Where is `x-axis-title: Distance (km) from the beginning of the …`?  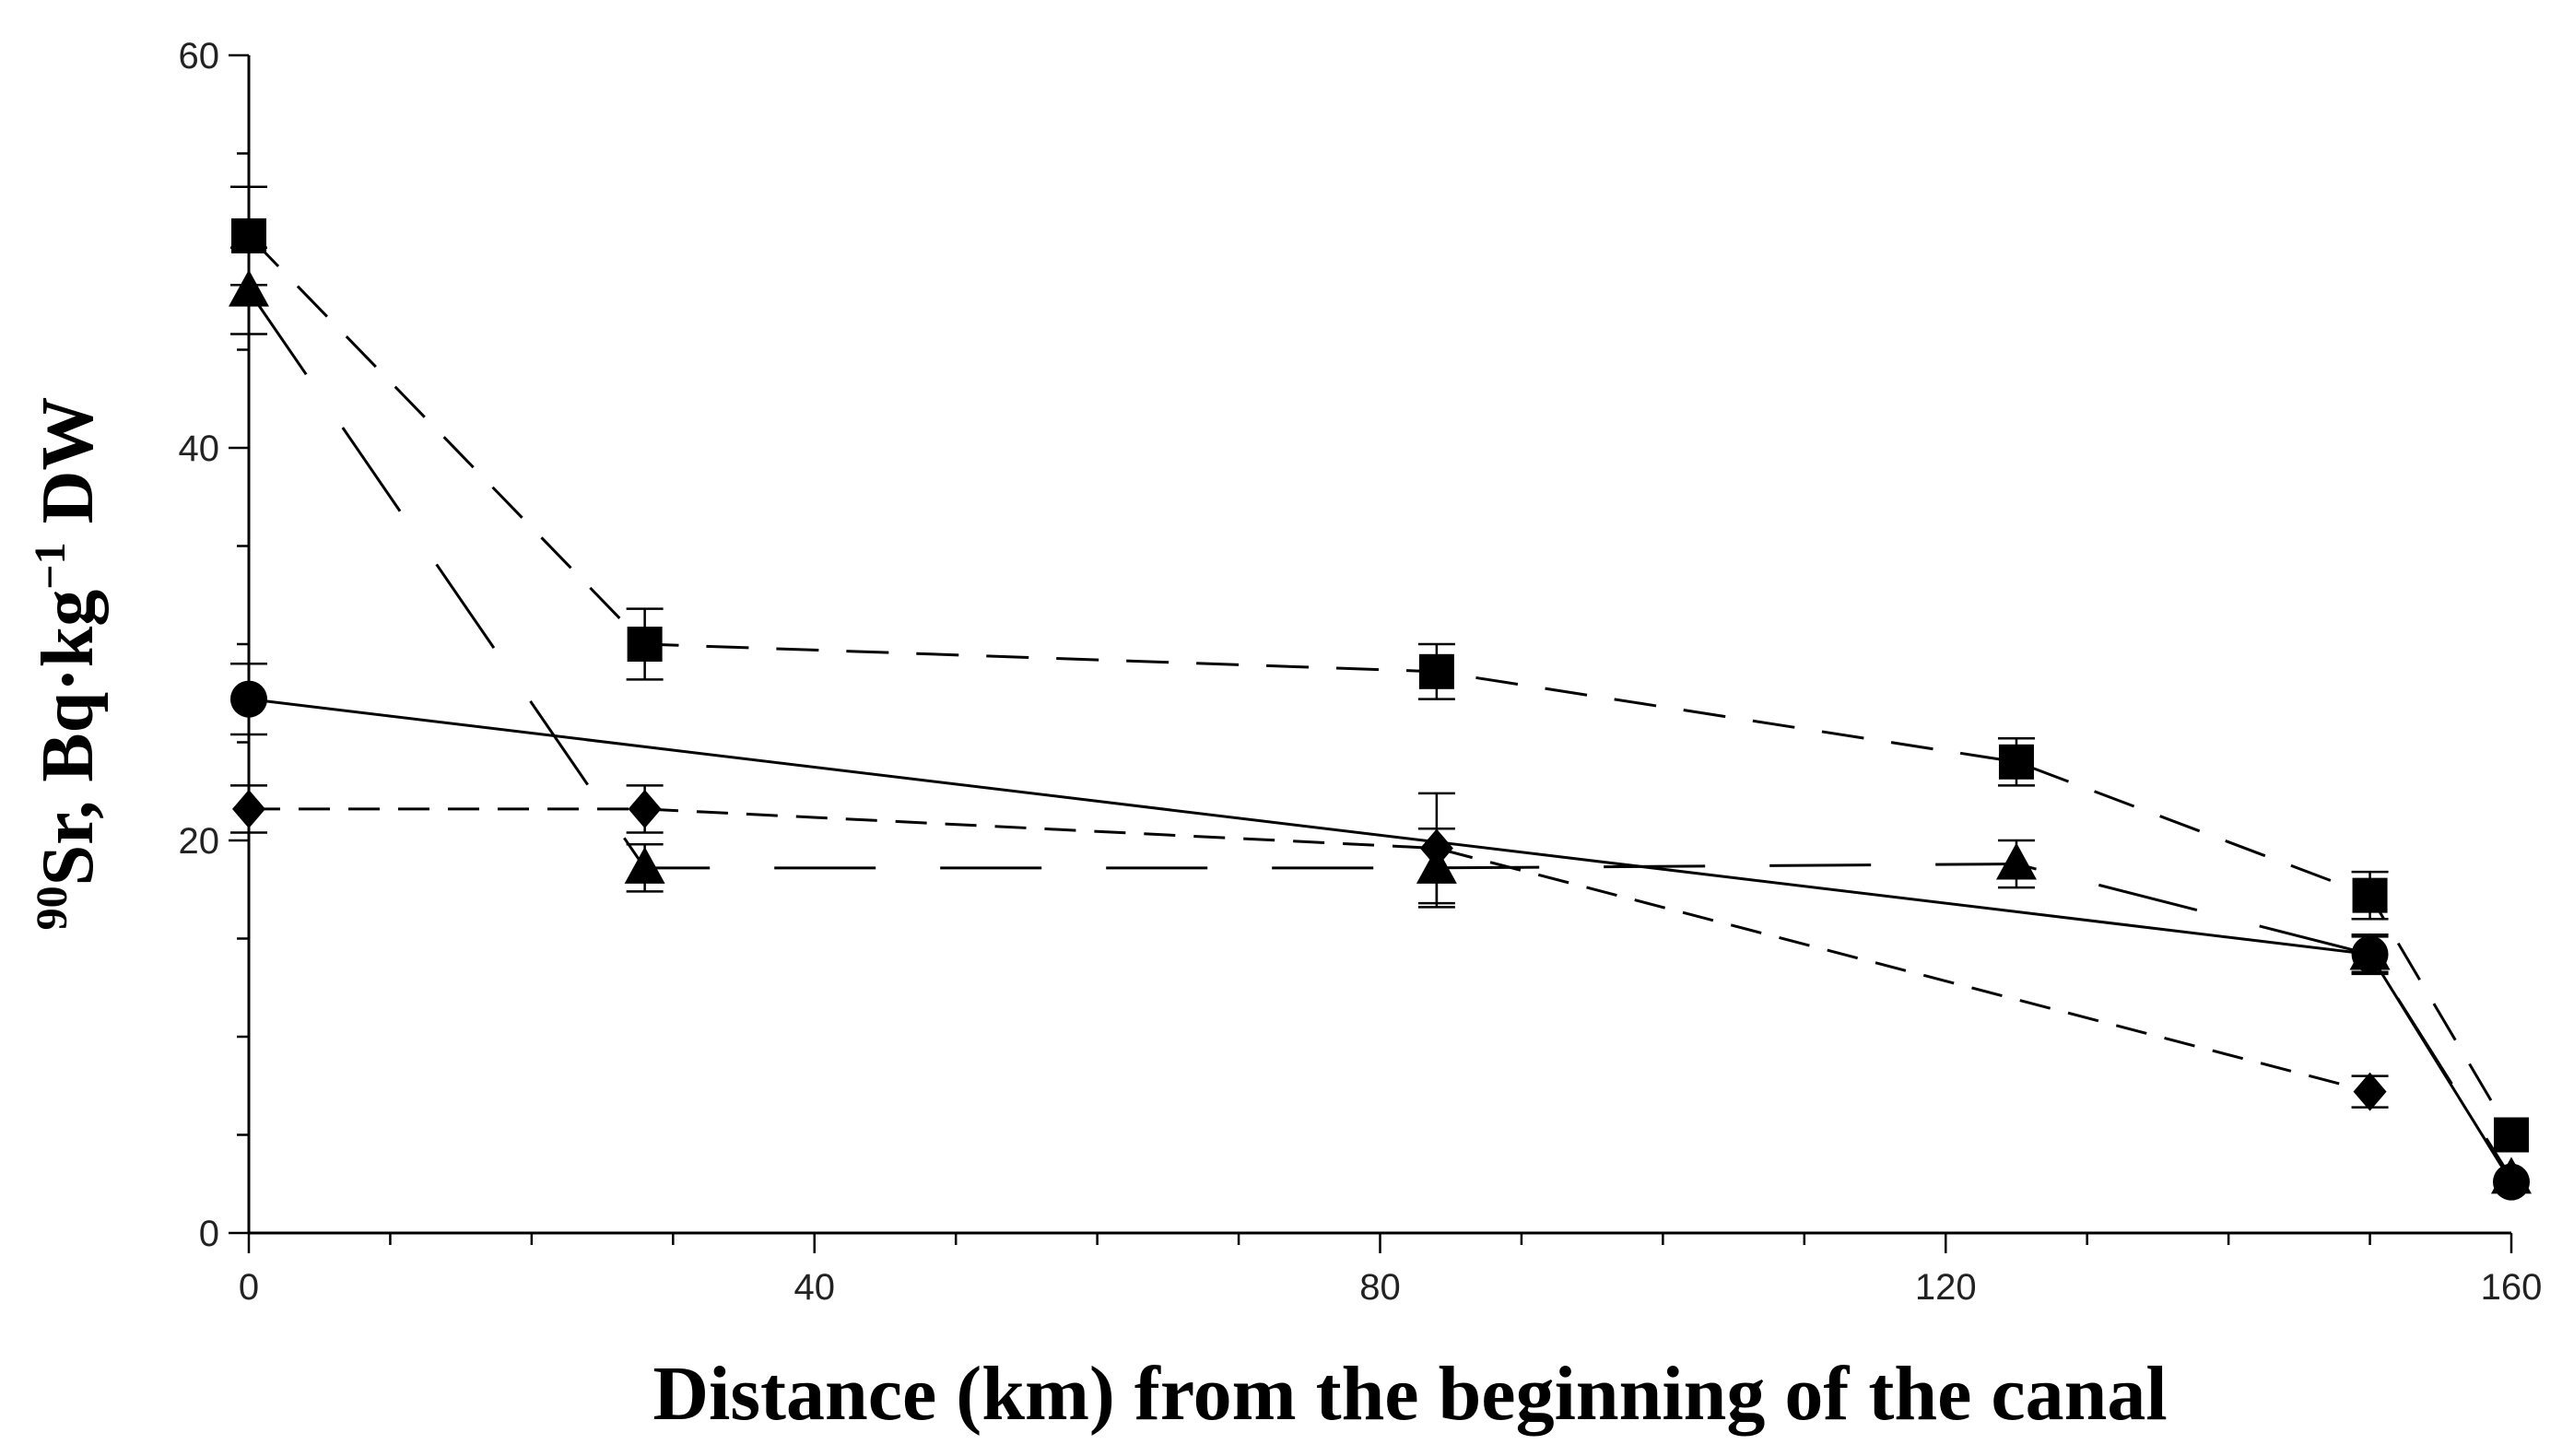
x-axis-title: Distance (km) from the beginning of the … is located at coordinates (1409, 1394).